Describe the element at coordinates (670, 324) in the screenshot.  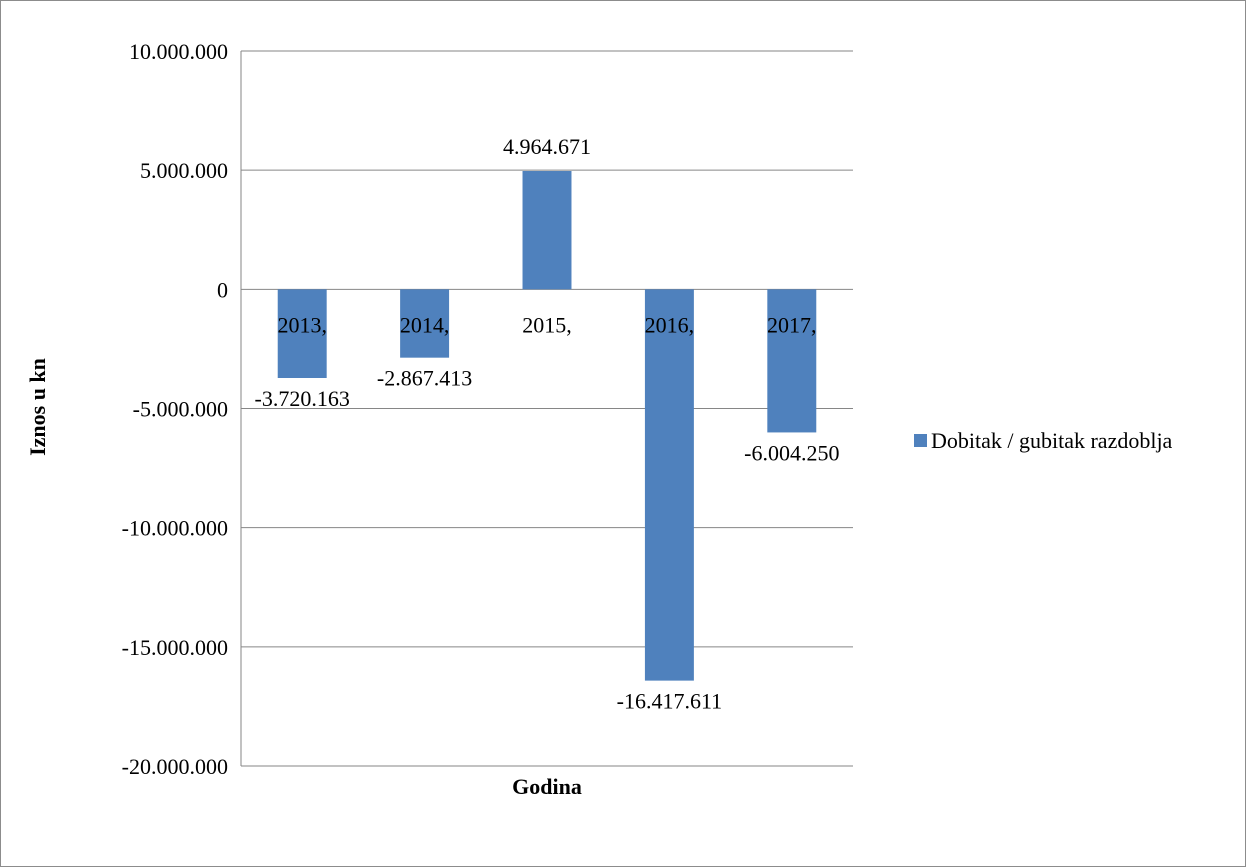
I see `category-label: 2016,` at that location.